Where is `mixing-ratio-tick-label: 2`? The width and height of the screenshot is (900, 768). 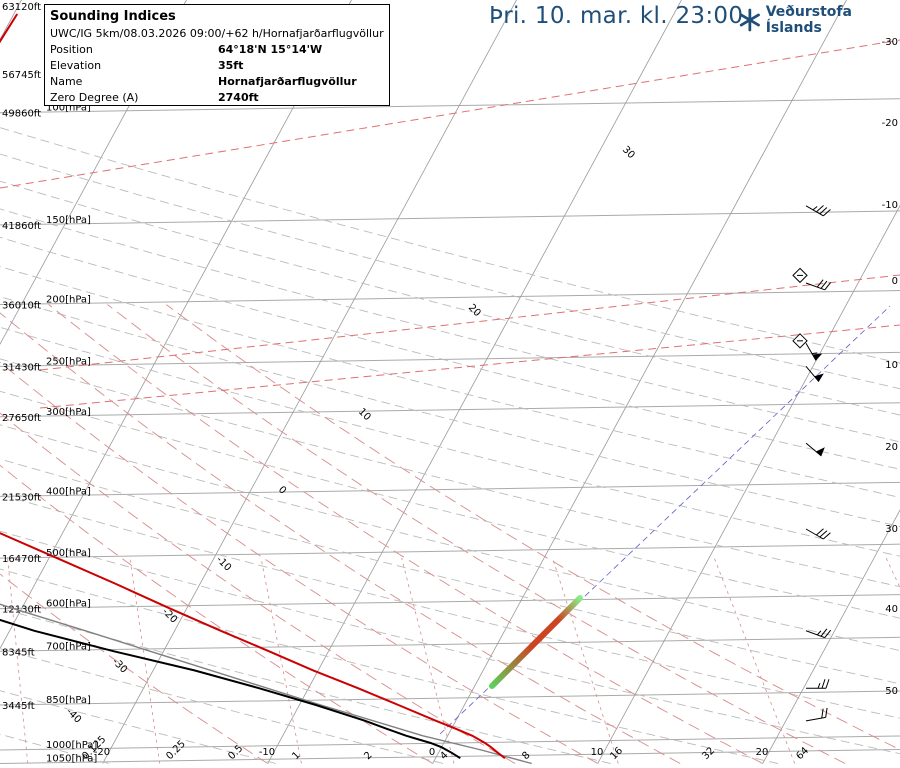
mixing-ratio-tick-label: 2 is located at coordinates (368, 756).